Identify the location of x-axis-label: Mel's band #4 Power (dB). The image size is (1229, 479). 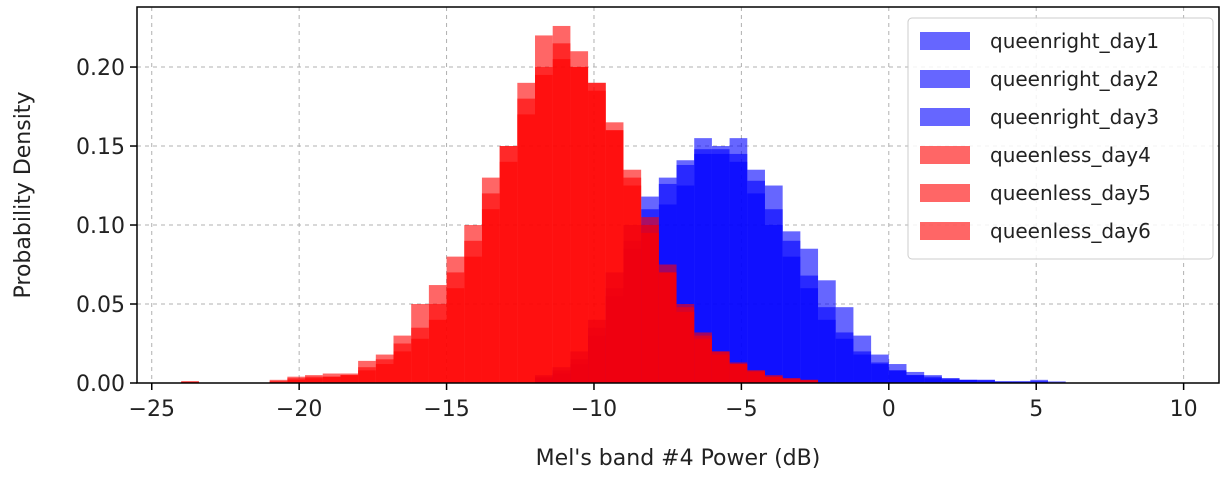
(678, 458).